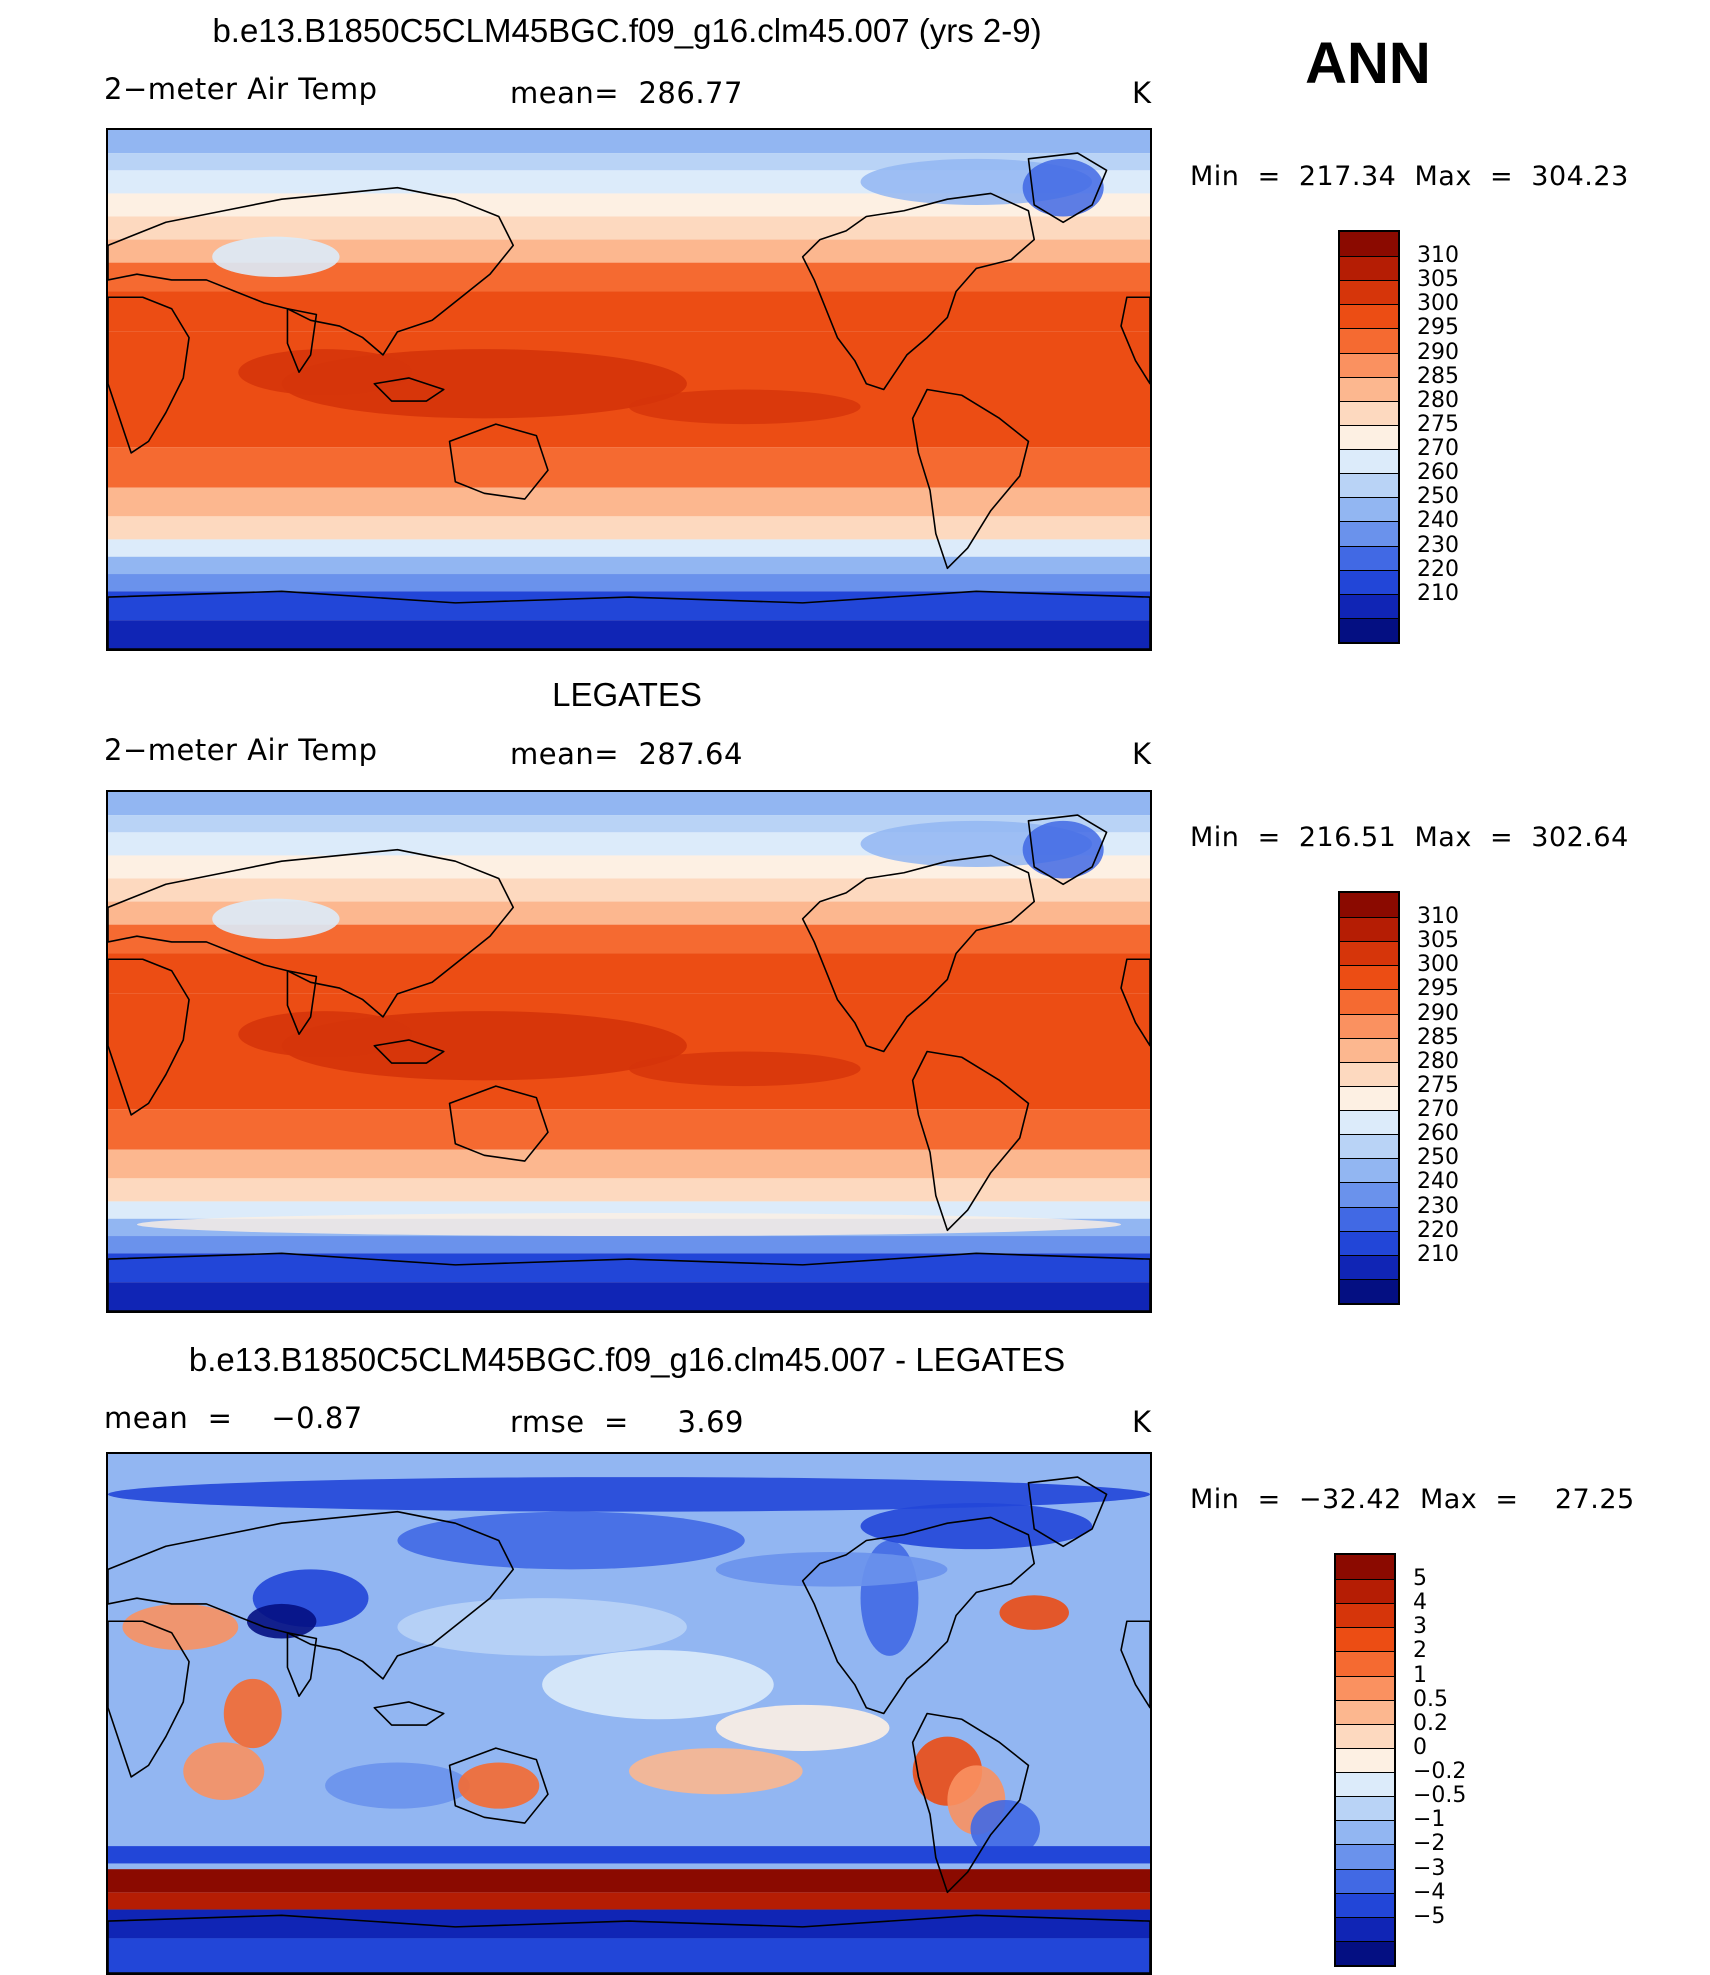  I want to click on min-max-label: Min = 217.34 Max = 304.23, so click(1409, 176).